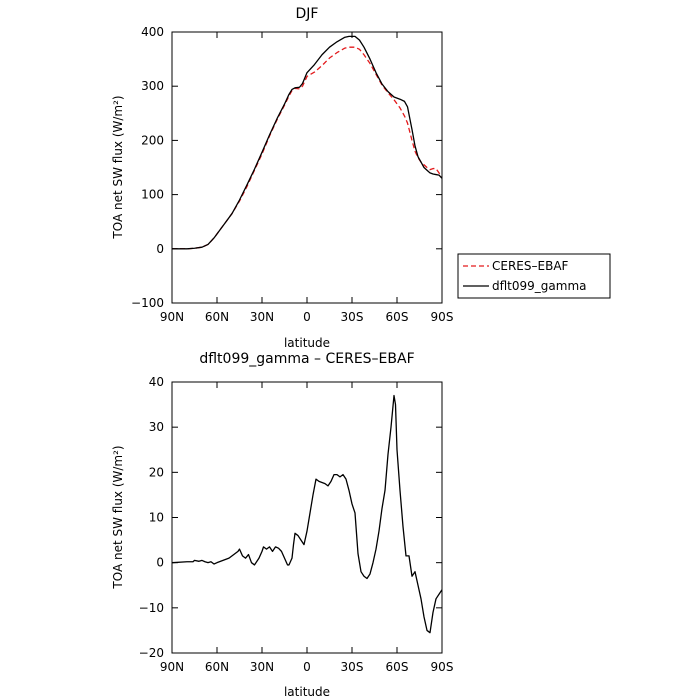  What do you see at coordinates (307, 667) in the screenshot?
I see `bottom-xtick-label: 0` at bounding box center [307, 667].